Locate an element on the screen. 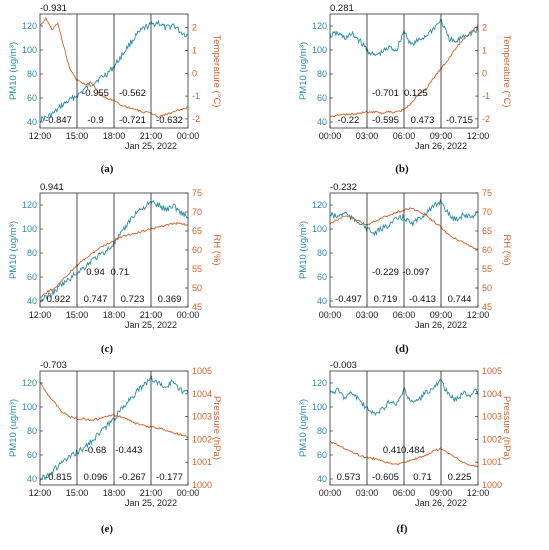  segment-correlation: -0.413 is located at coordinates (422, 299).